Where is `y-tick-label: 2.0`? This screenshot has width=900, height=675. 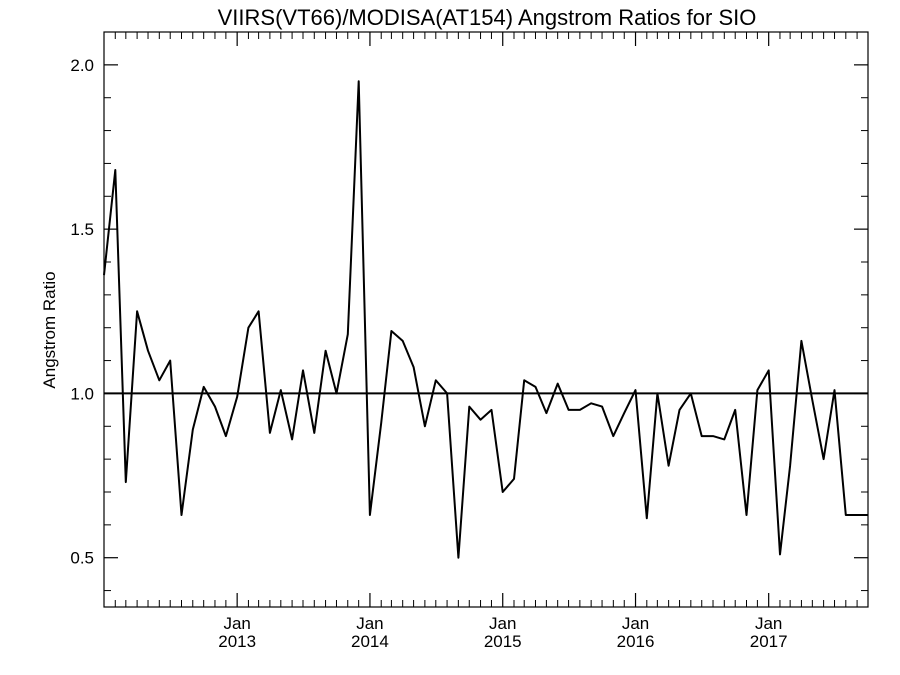 y-tick-label: 2.0 is located at coordinates (82, 65).